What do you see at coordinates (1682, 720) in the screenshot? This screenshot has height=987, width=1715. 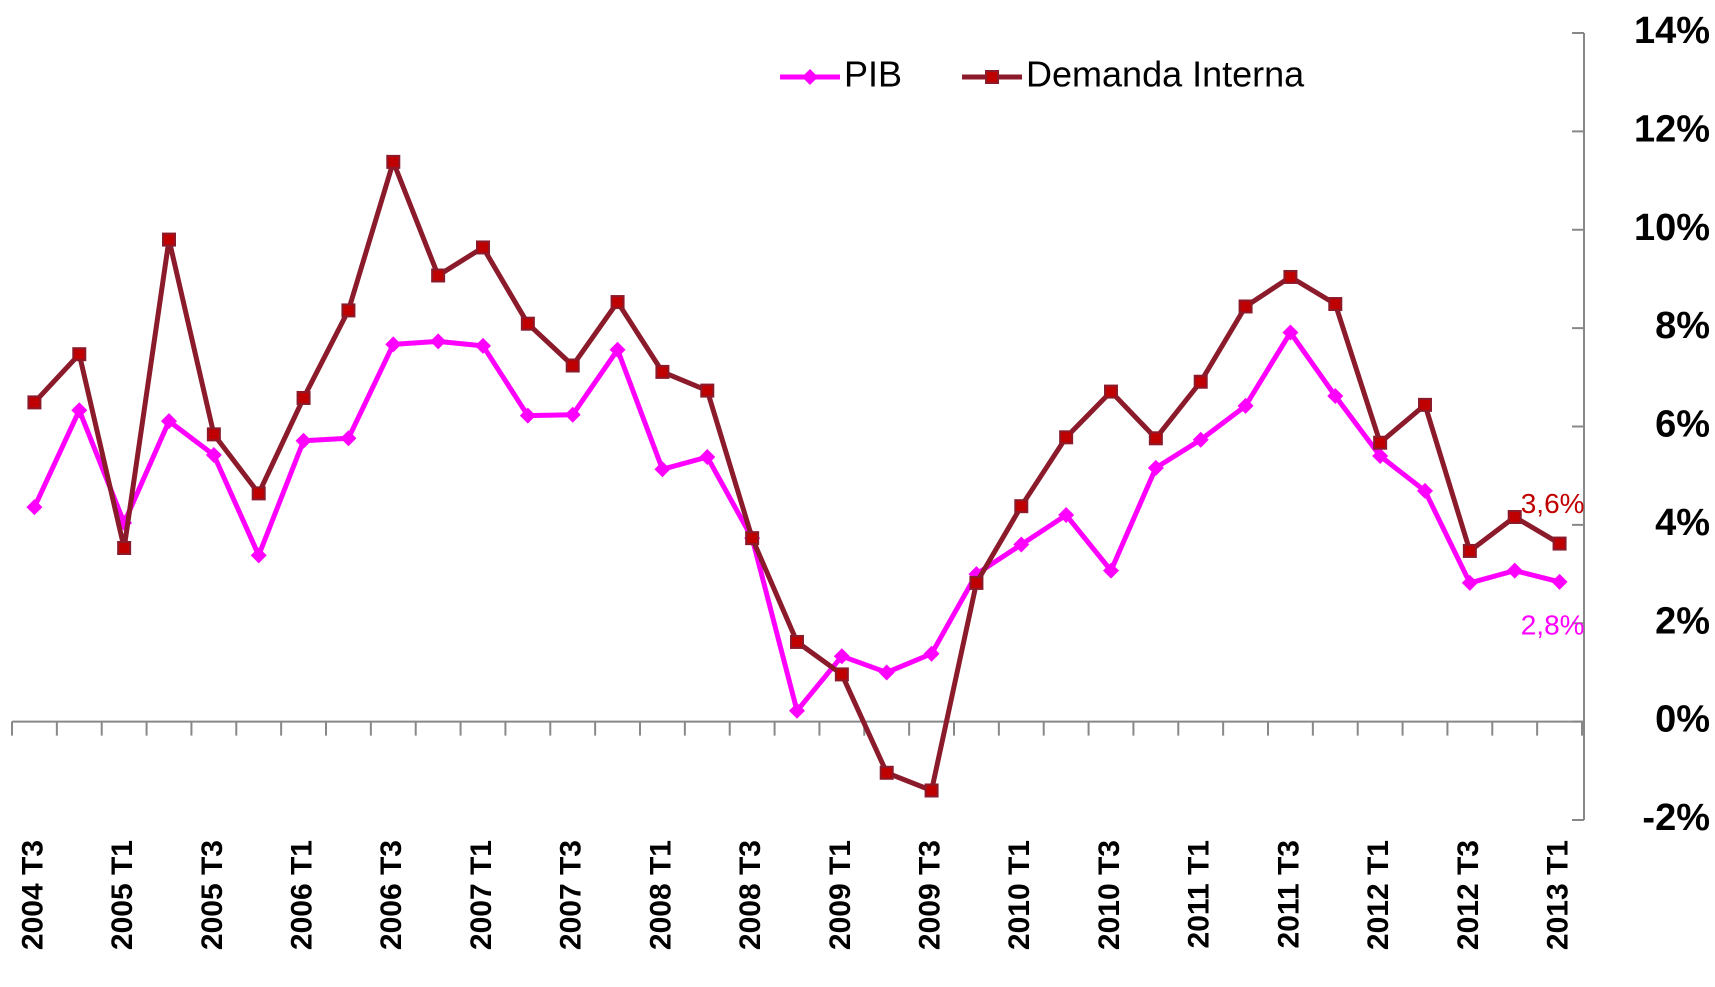 I see `y-tick-label: 0%` at bounding box center [1682, 720].